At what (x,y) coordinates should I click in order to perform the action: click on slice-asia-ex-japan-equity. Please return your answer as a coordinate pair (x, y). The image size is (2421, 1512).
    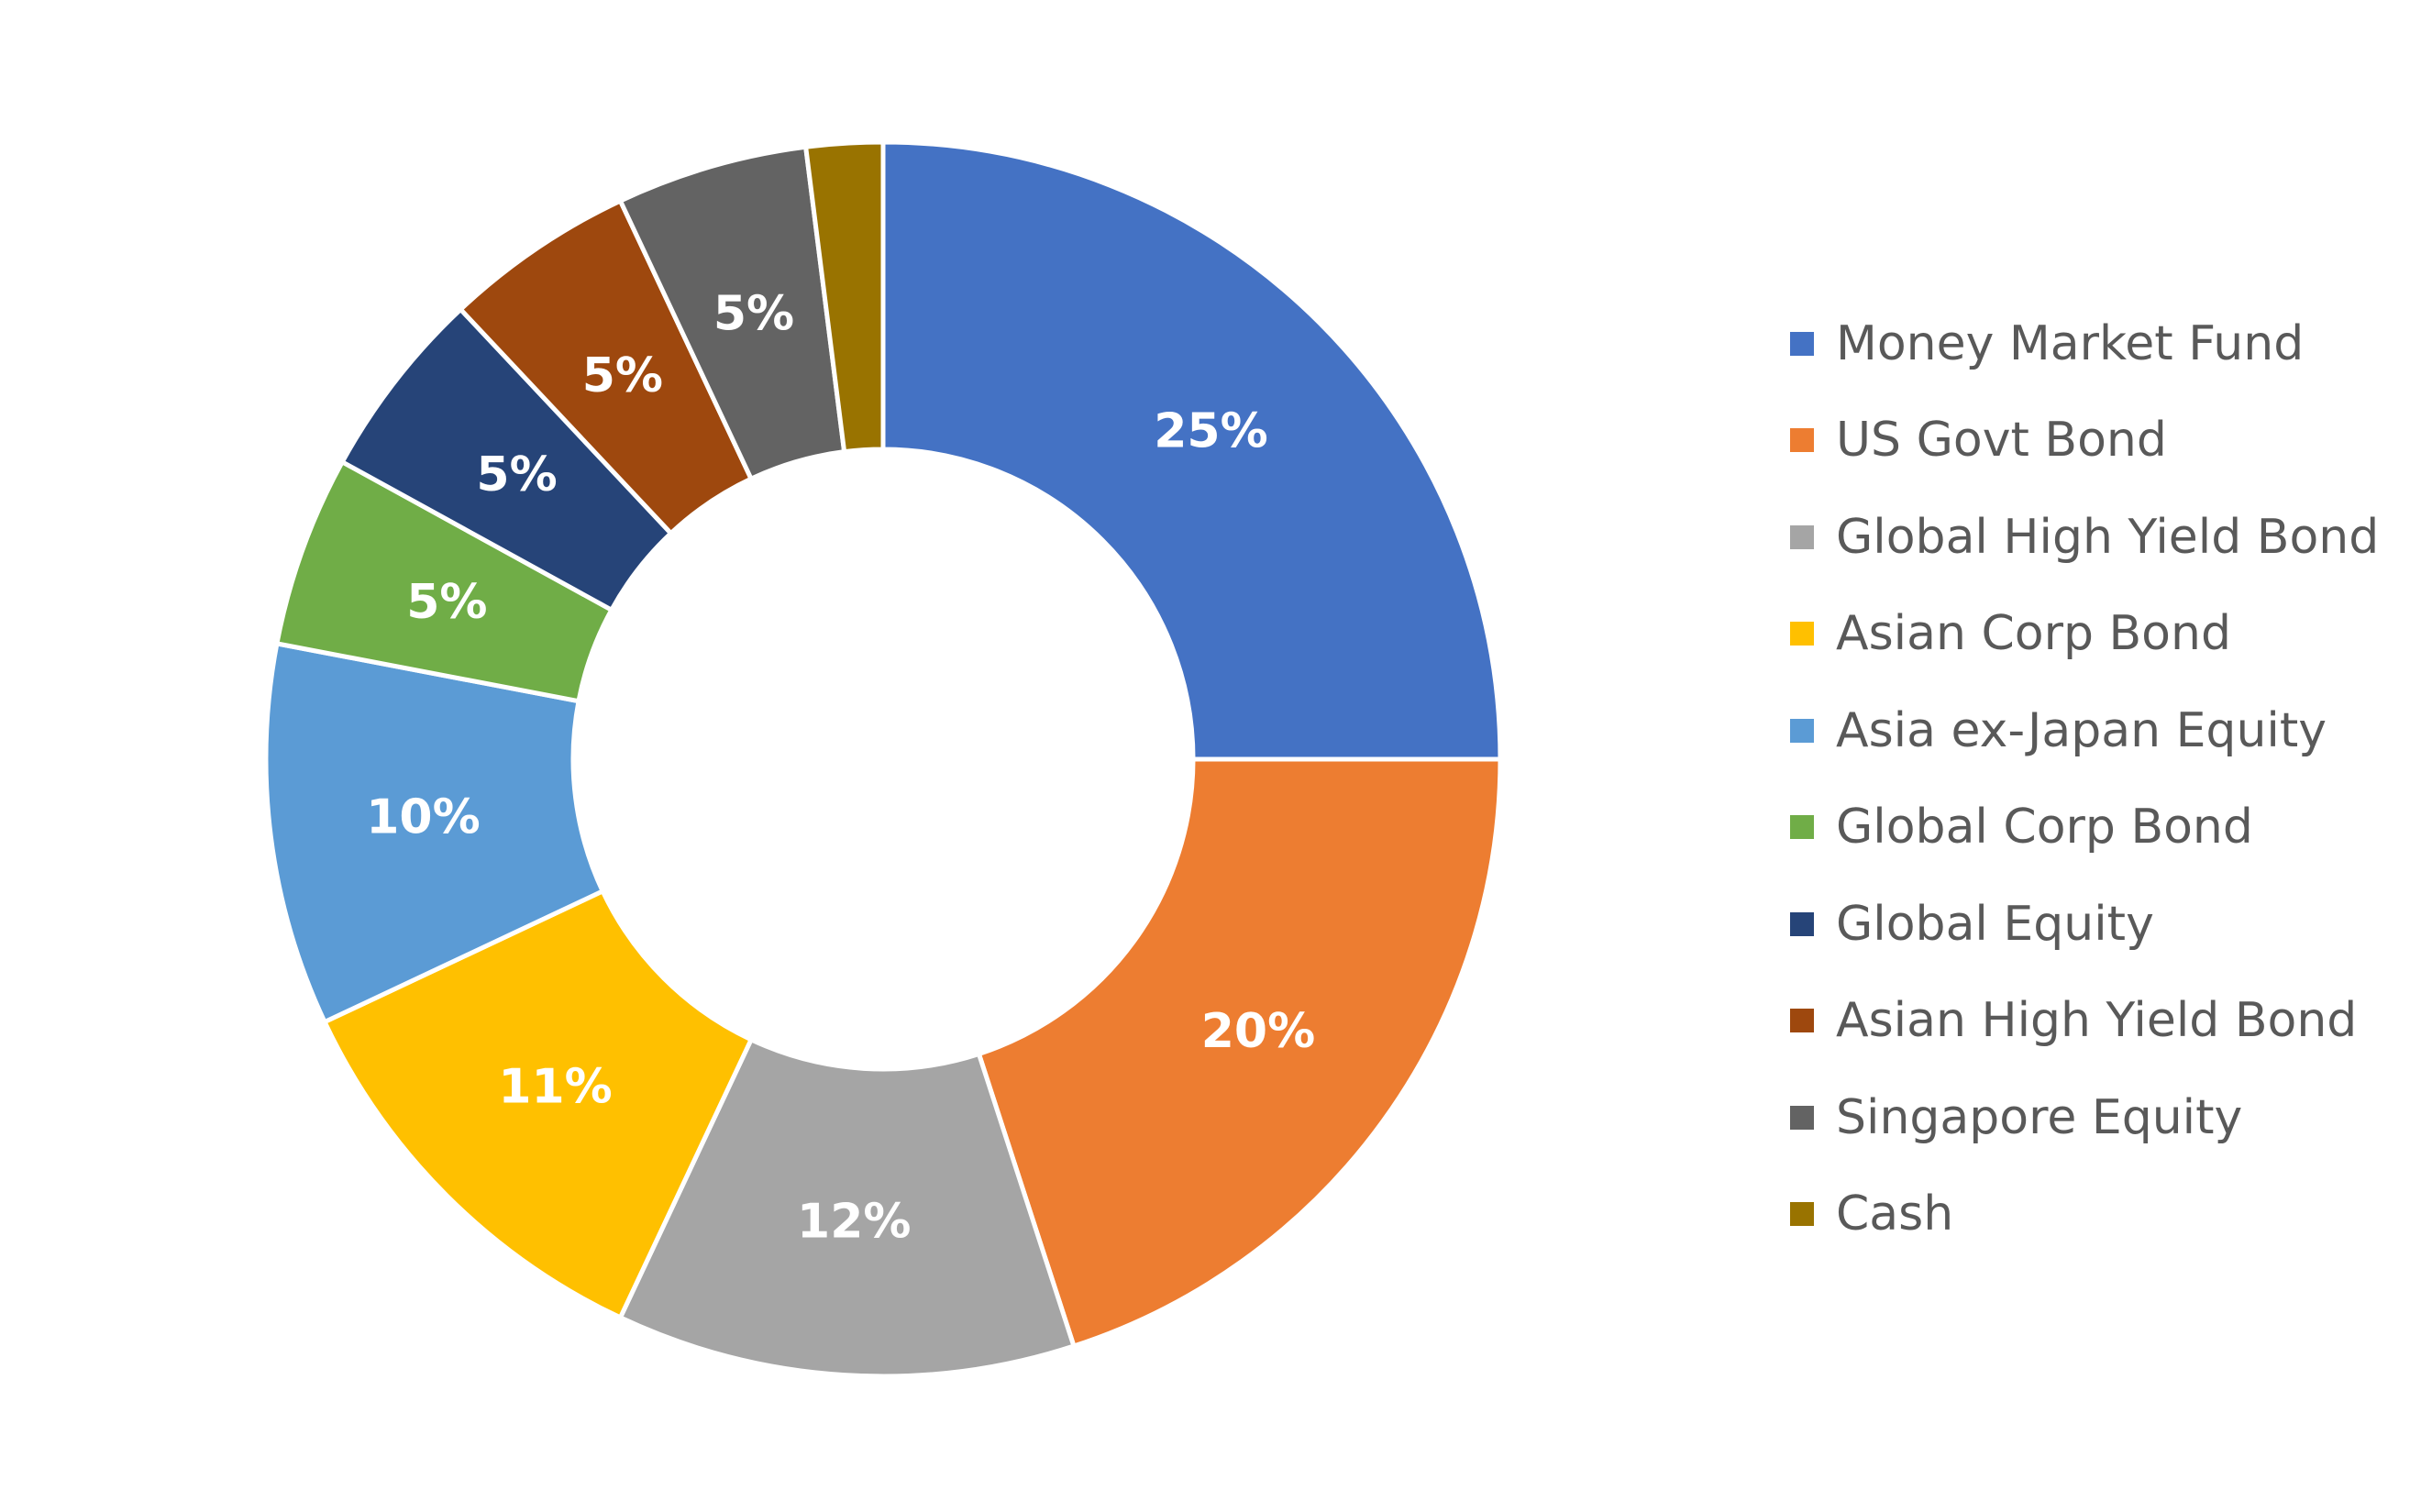
    Looking at the image, I should click on (434, 833).